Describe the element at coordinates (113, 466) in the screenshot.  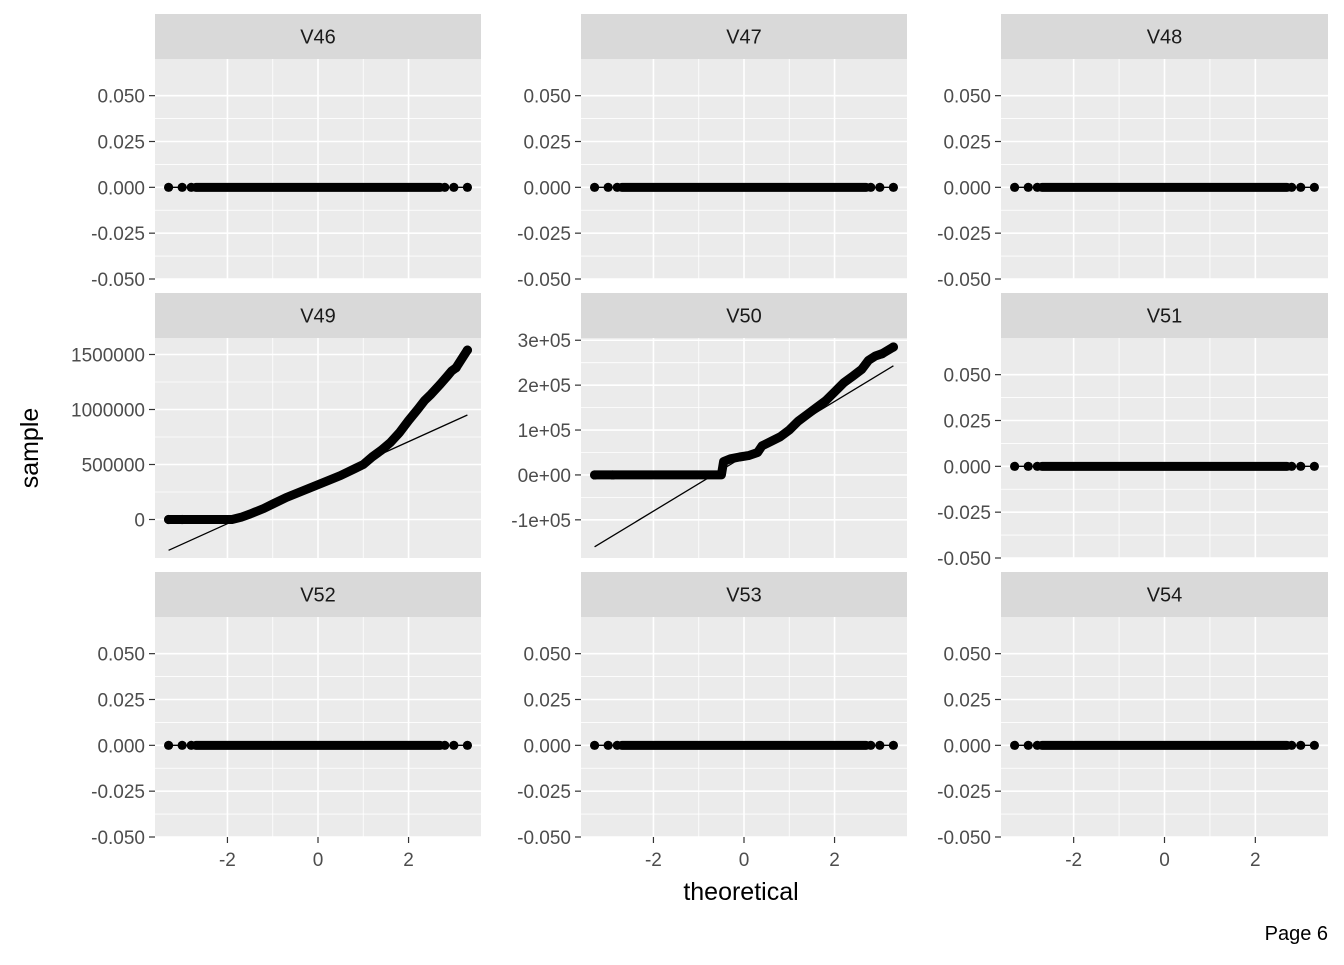
I see `y-tick-label: 500000` at that location.